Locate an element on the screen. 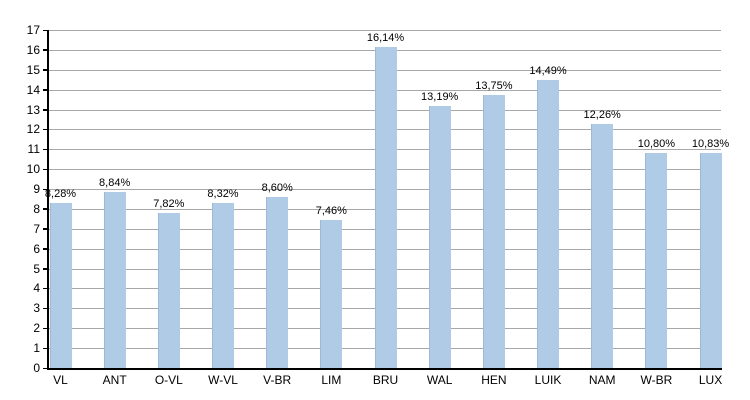 This screenshot has height=400, width=750. bar-value-label: 7,46% is located at coordinates (331, 210).